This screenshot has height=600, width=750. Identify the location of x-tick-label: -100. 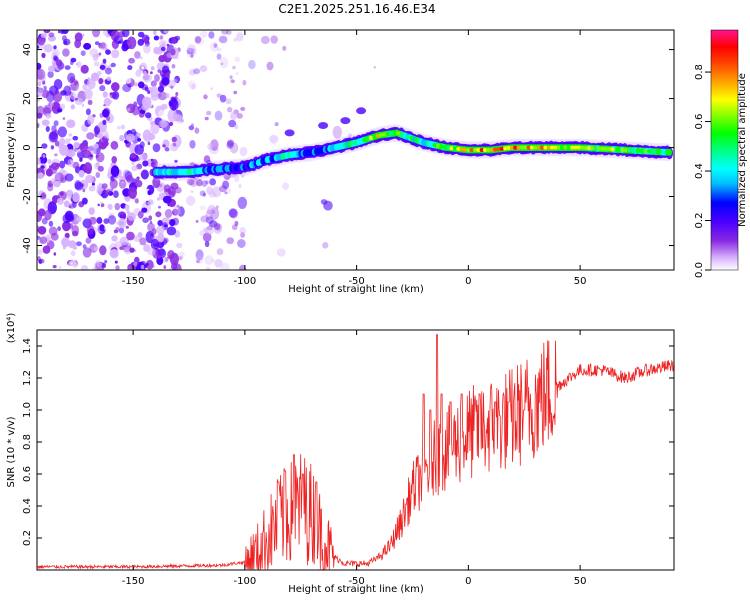
(245, 581).